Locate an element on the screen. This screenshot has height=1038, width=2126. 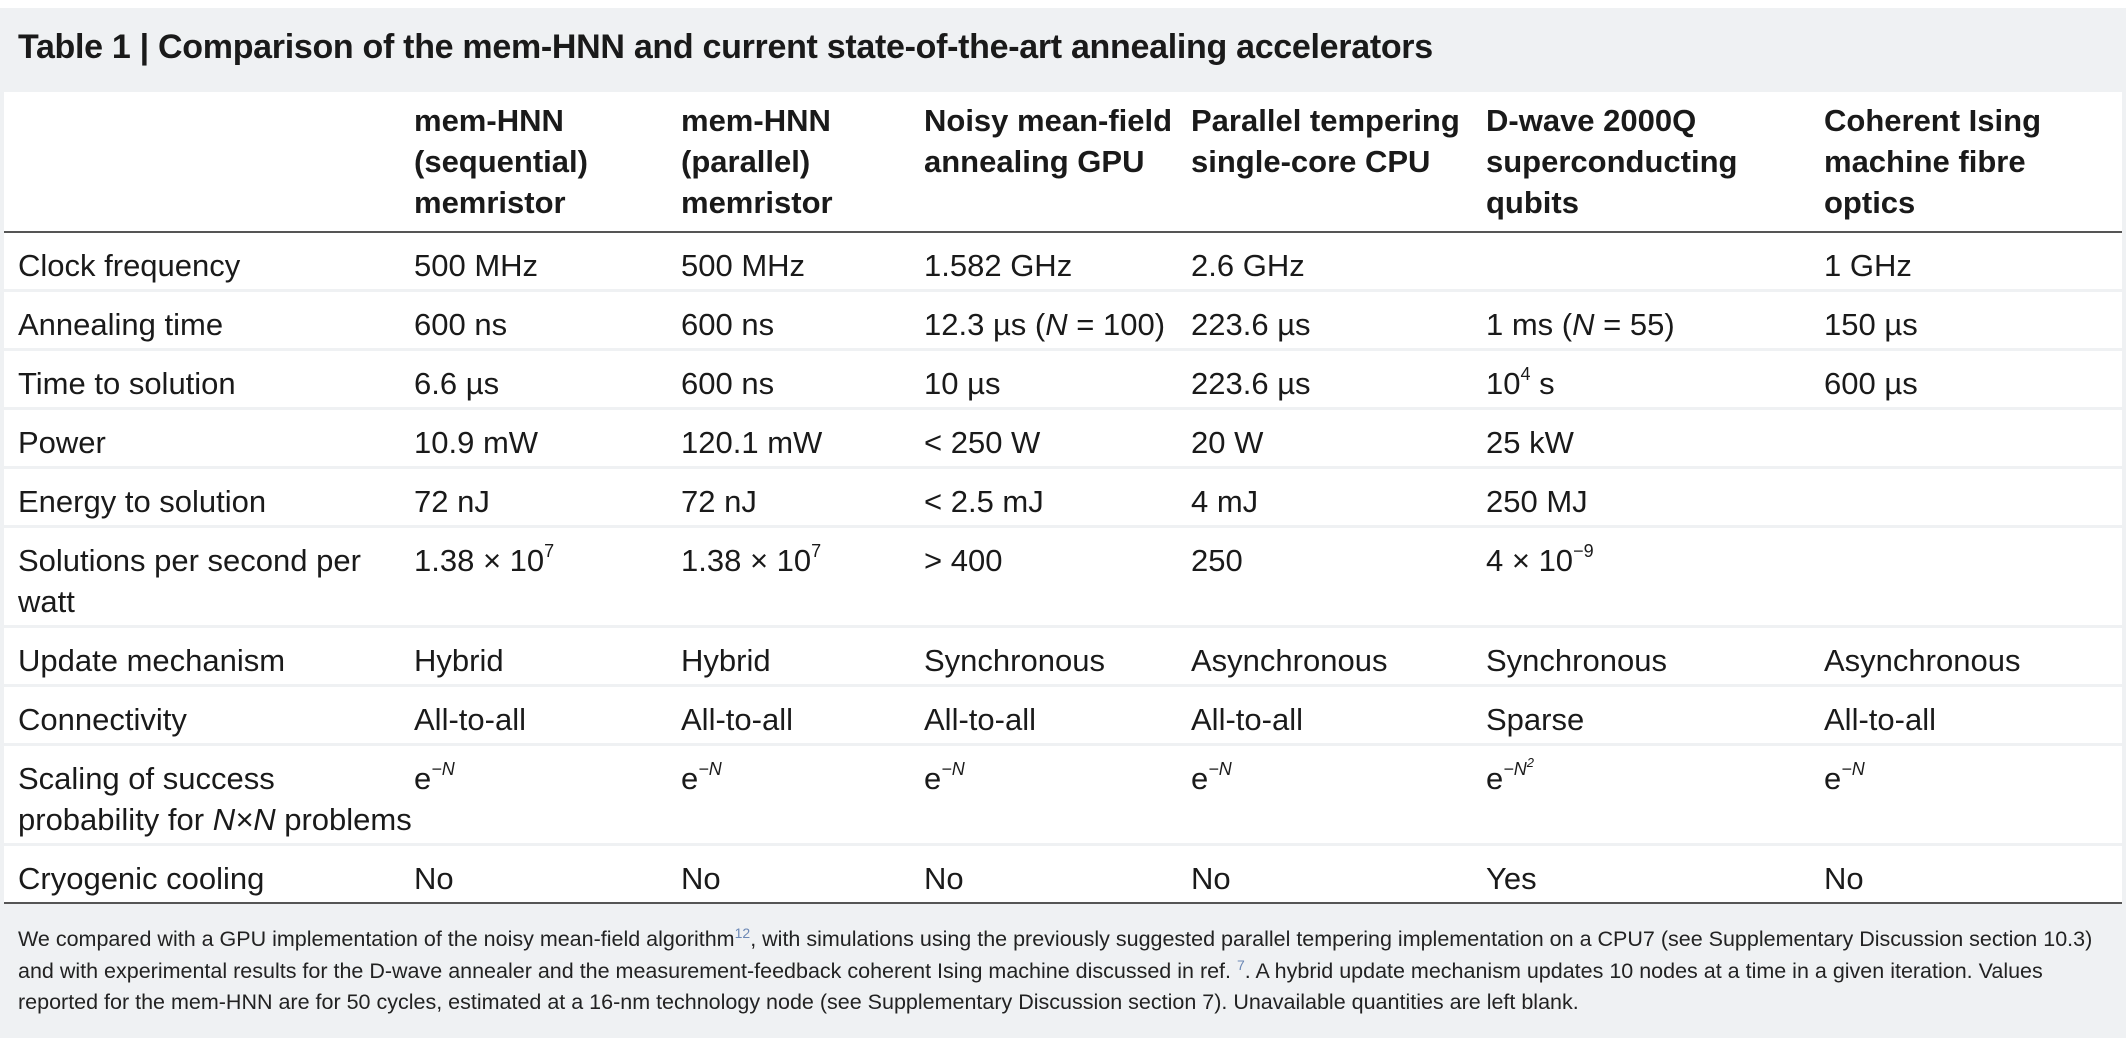
table-cell: 25 kW is located at coordinates (1530, 442).